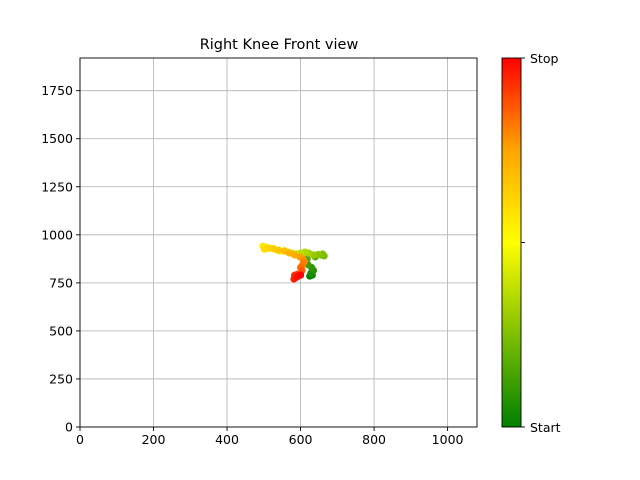 The height and width of the screenshot is (480, 640). I want to click on colorbar, so click(511, 242).